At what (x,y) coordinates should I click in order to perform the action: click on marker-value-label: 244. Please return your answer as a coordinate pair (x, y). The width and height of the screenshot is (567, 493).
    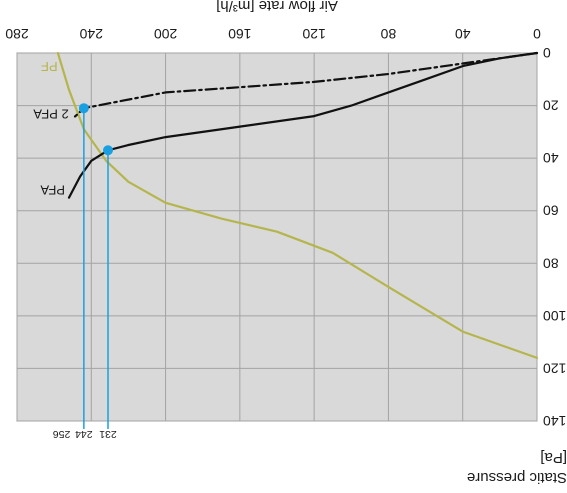
    Looking at the image, I should click on (84, 434).